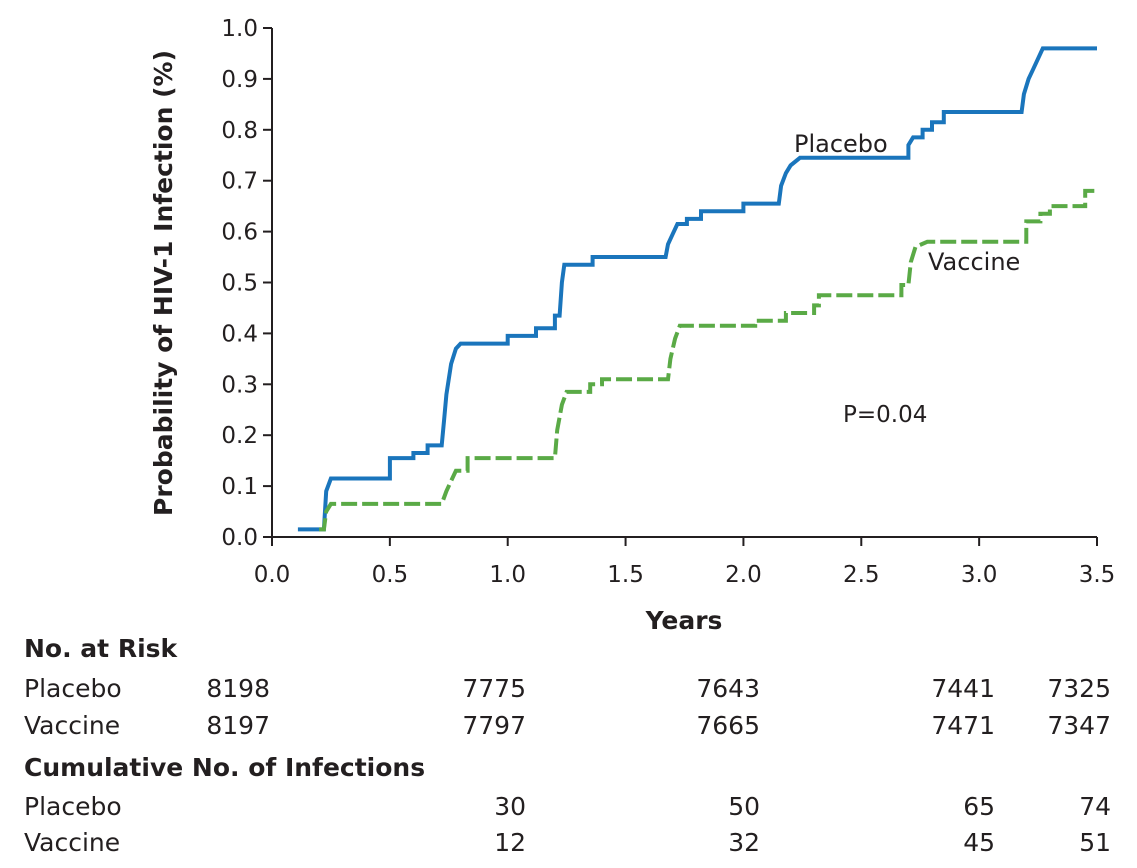 Image resolution: width=1137 pixels, height=868 pixels. What do you see at coordinates (239, 29) in the screenshot?
I see `y-tick-label: 1.0` at bounding box center [239, 29].